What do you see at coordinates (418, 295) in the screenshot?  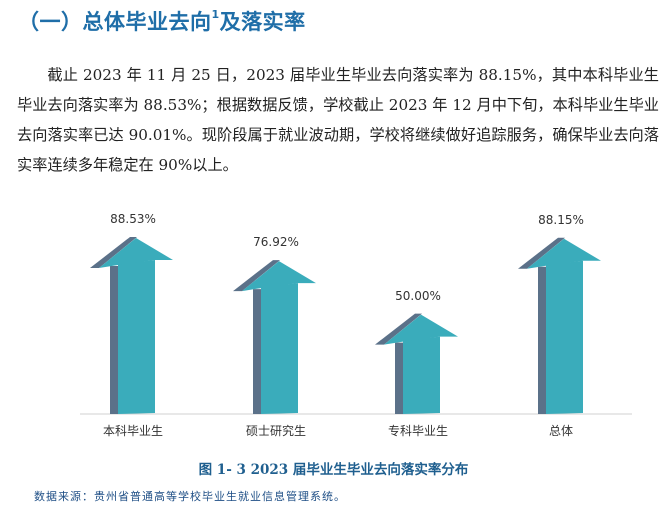 I see `value-label: 50.00%` at bounding box center [418, 295].